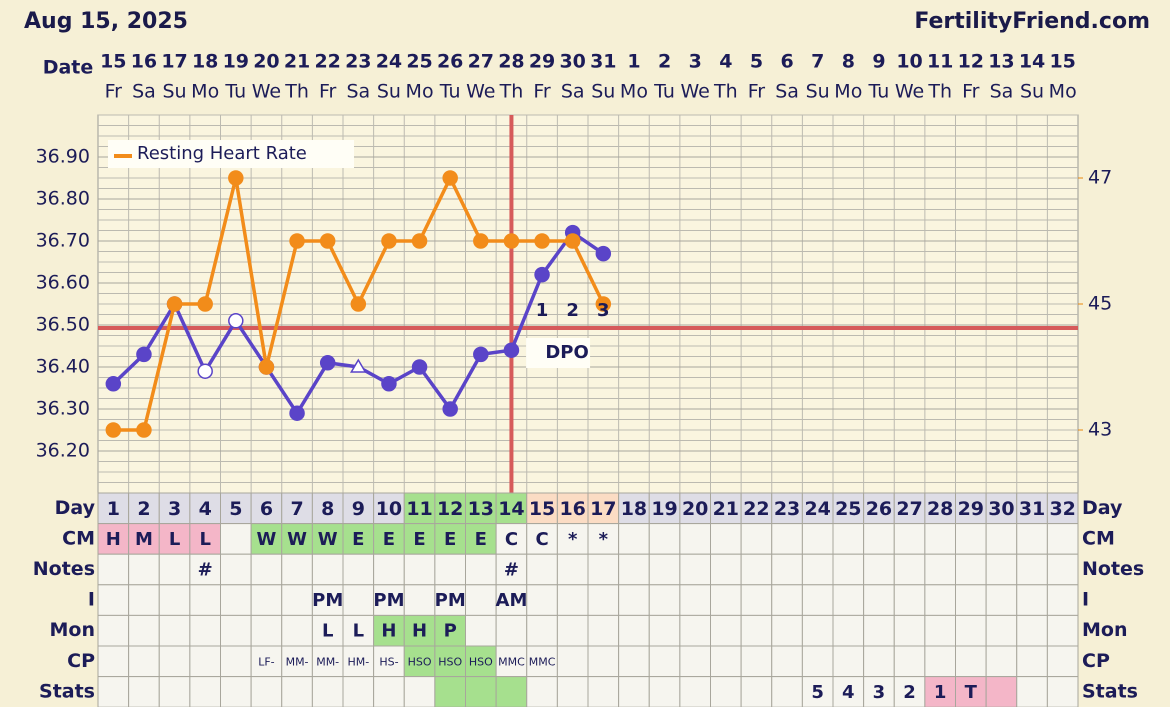  What do you see at coordinates (542, 310) in the screenshot?
I see `dpo-label: 1` at bounding box center [542, 310].